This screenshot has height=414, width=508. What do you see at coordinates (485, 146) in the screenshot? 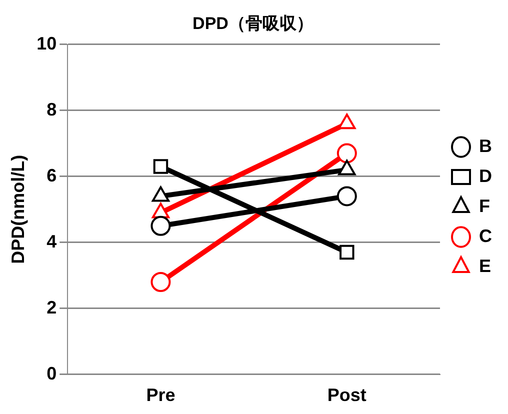
I see `legend-label: B` at bounding box center [485, 146].